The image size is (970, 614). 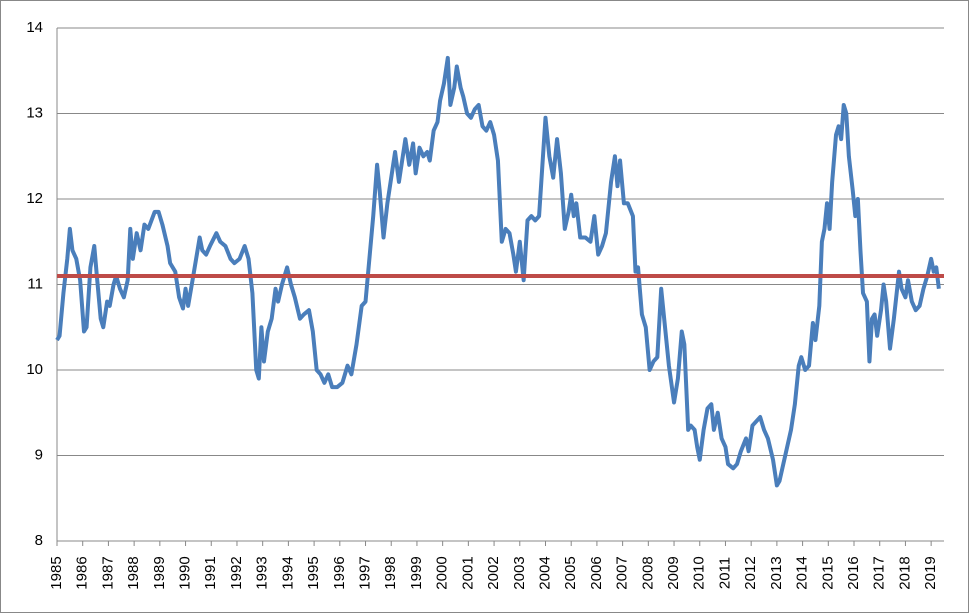 What do you see at coordinates (82, 572) in the screenshot?
I see `x-tick-label: 1986` at bounding box center [82, 572].